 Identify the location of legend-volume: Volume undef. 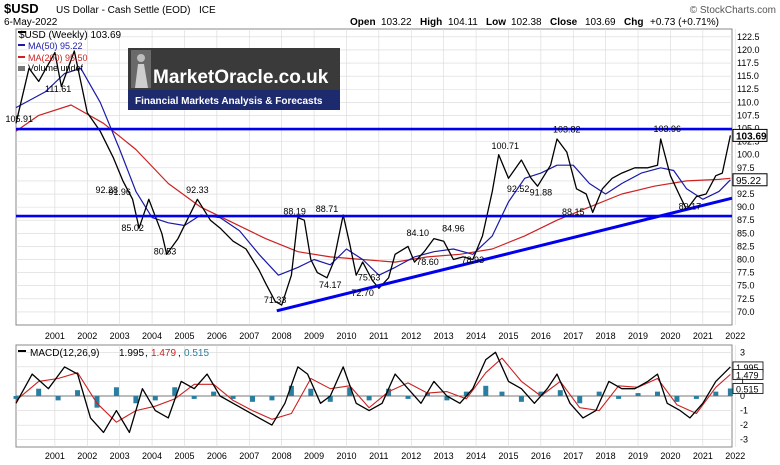
(56, 68).